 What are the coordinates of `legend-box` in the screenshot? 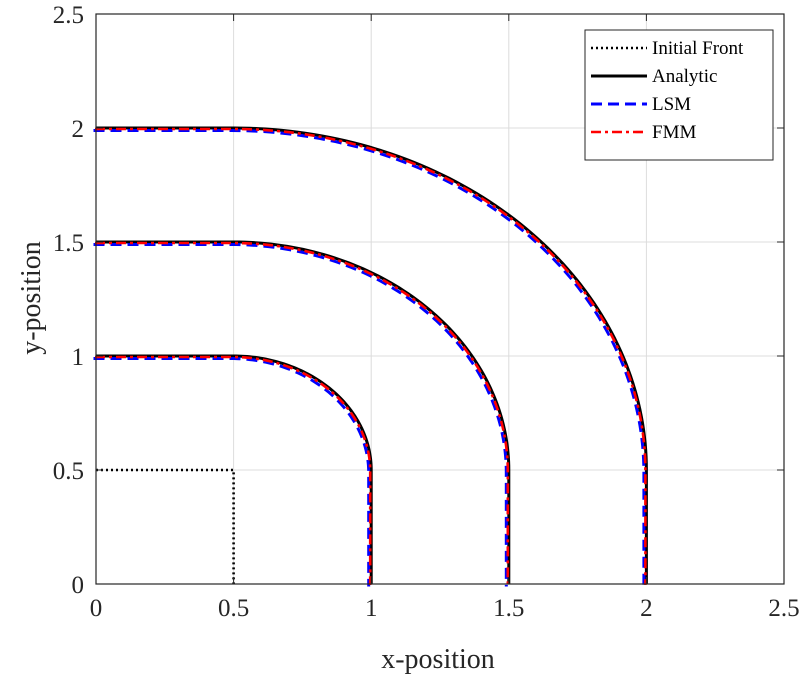 It's located at (679, 95).